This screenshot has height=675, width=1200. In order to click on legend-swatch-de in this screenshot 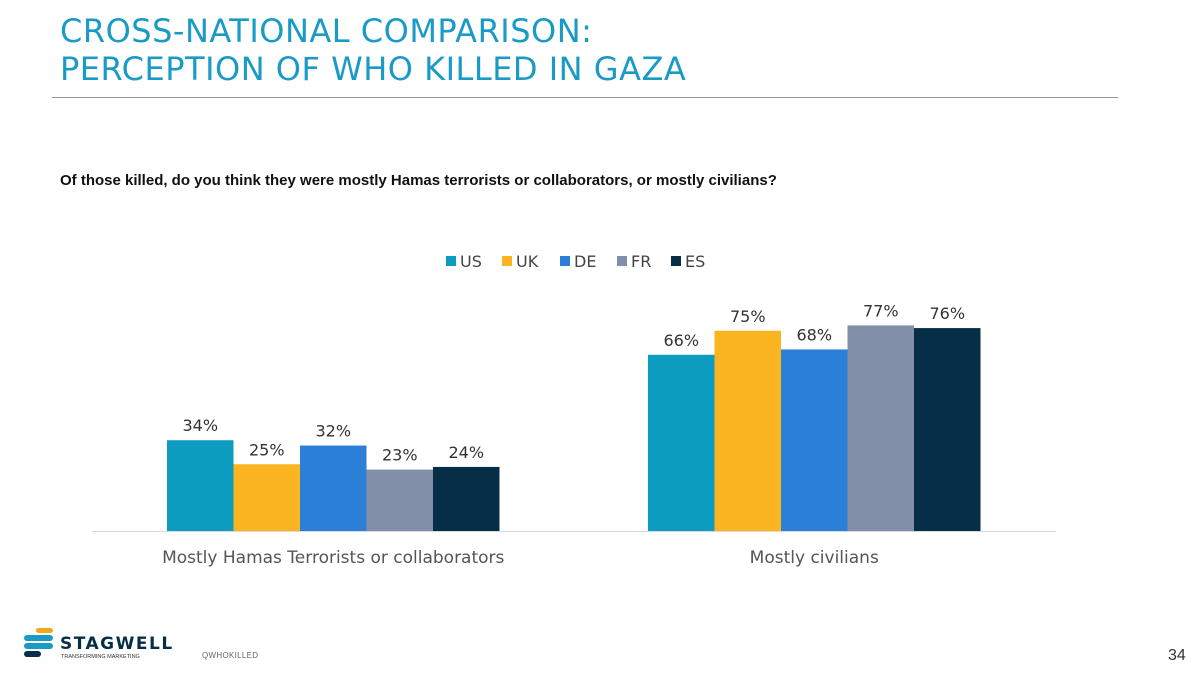, I will do `click(565, 261)`.